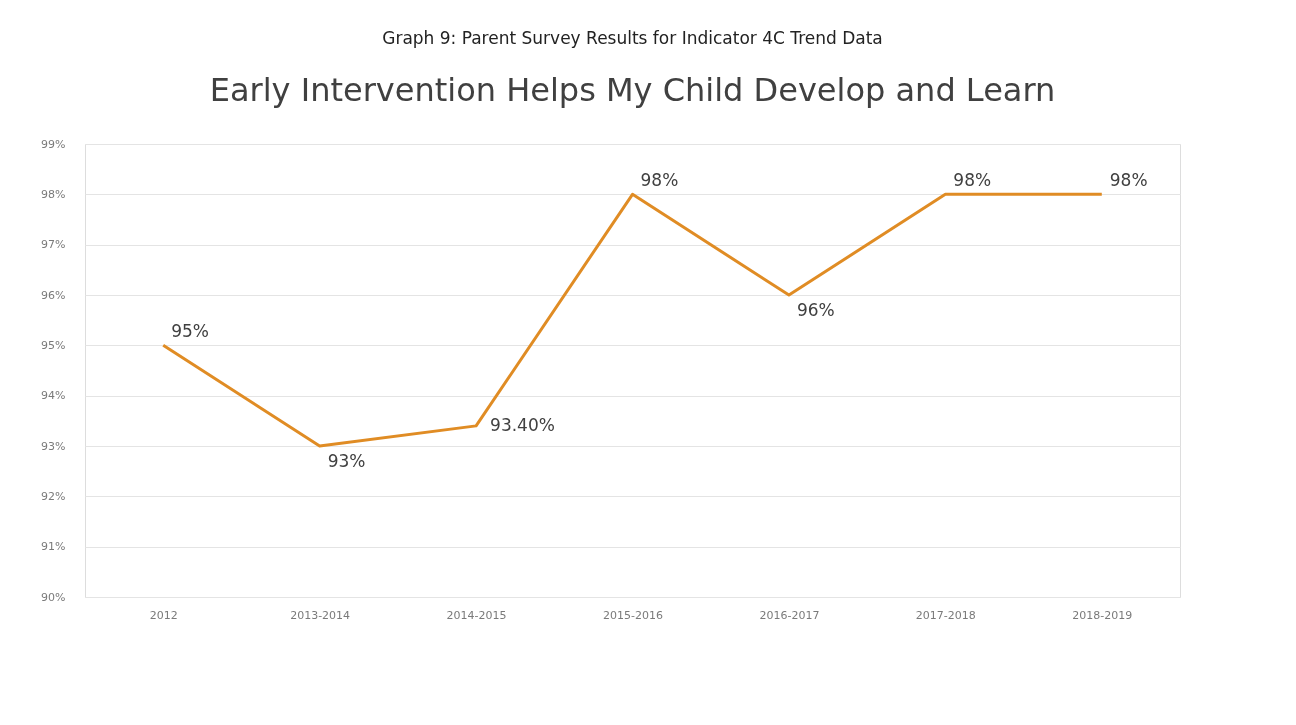 This screenshot has height=725, width=1296. I want to click on data-label: 93%, so click(346, 461).